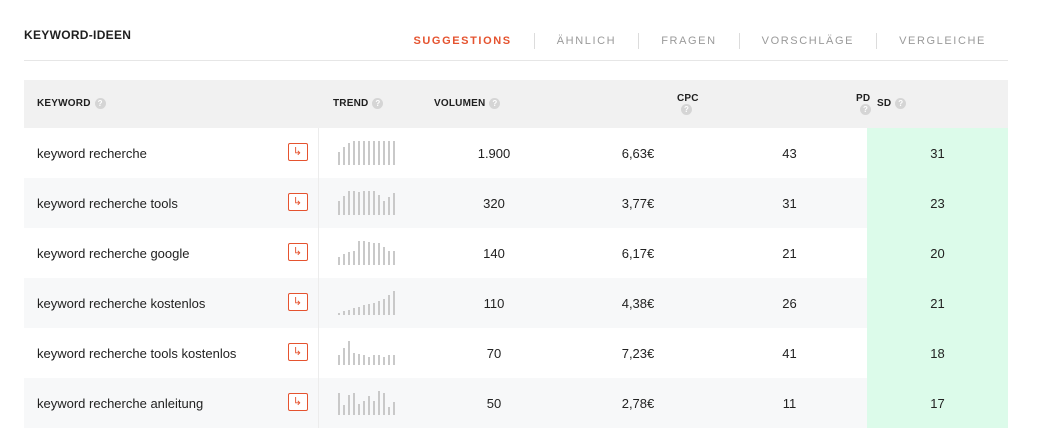 The height and width of the screenshot is (430, 1040). What do you see at coordinates (171, 104) in the screenshot?
I see `column-header-keyword: KEYWORD?` at bounding box center [171, 104].